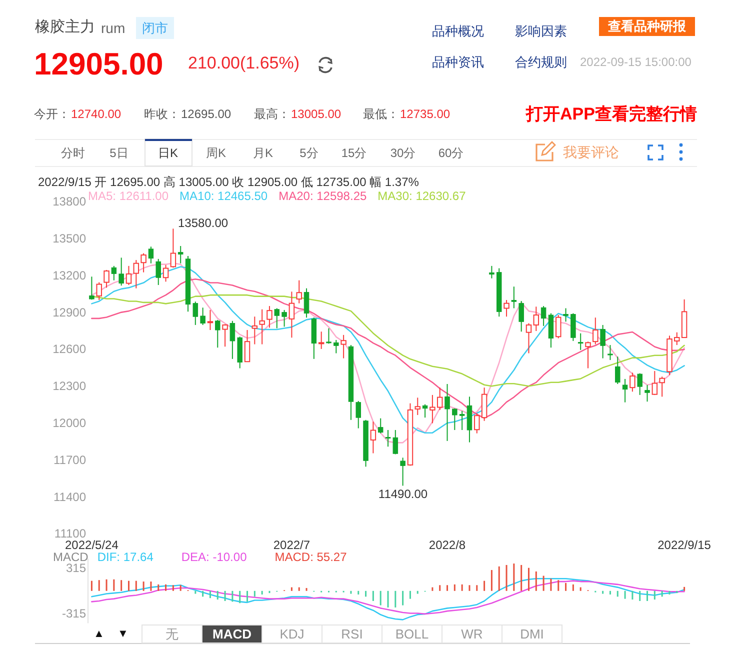 The height and width of the screenshot is (661, 747). Describe the element at coordinates (684, 545) in the screenshot. I see `x-tick: 2022/9/15` at that location.